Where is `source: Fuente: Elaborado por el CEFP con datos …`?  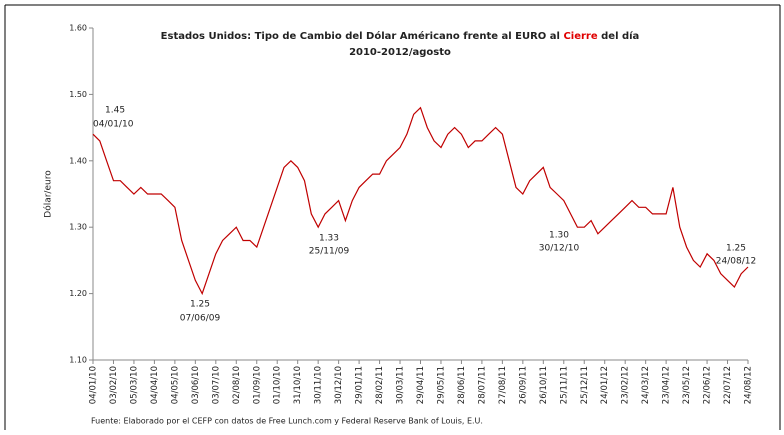 source: Fuente: Elaborado por el CEFP con datos … is located at coordinates (287, 421).